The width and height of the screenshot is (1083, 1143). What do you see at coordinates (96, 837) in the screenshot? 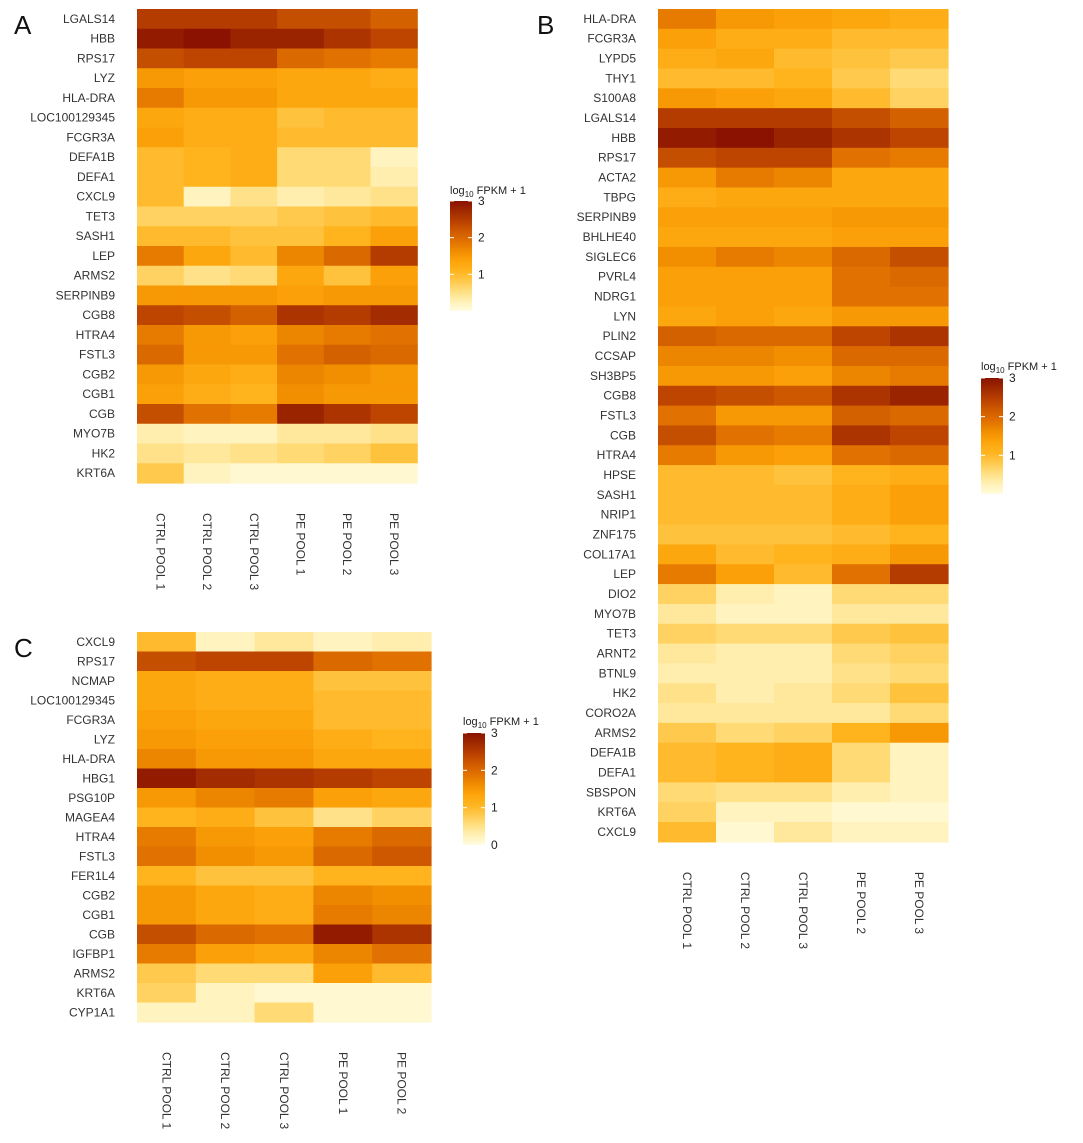
I see `row-label: HTRA4` at bounding box center [96, 837].